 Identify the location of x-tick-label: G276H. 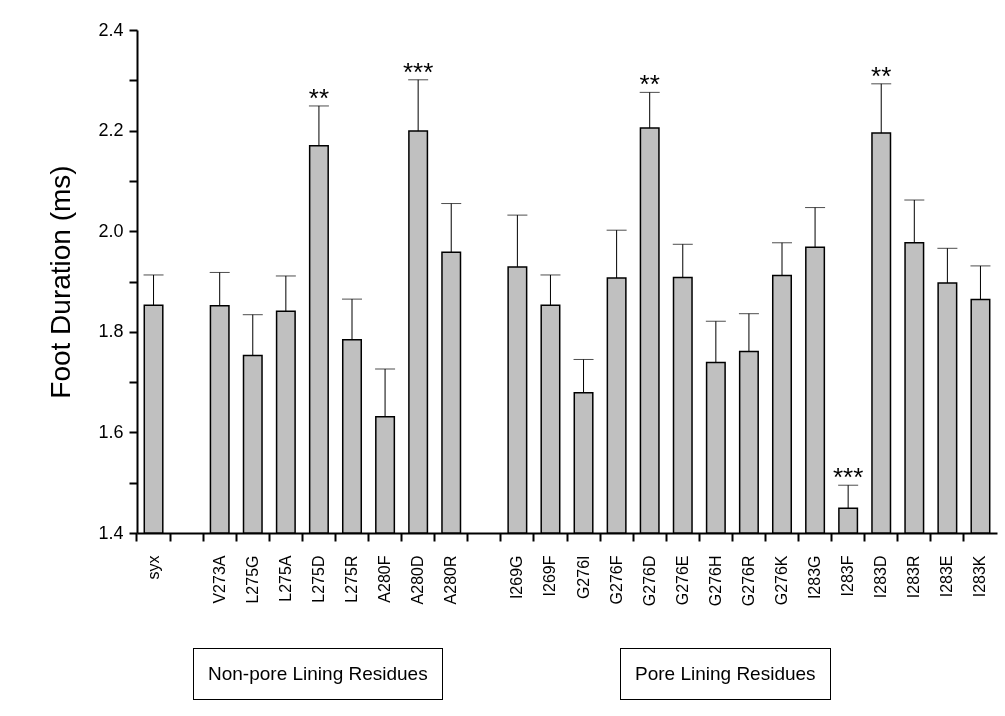
(715, 581).